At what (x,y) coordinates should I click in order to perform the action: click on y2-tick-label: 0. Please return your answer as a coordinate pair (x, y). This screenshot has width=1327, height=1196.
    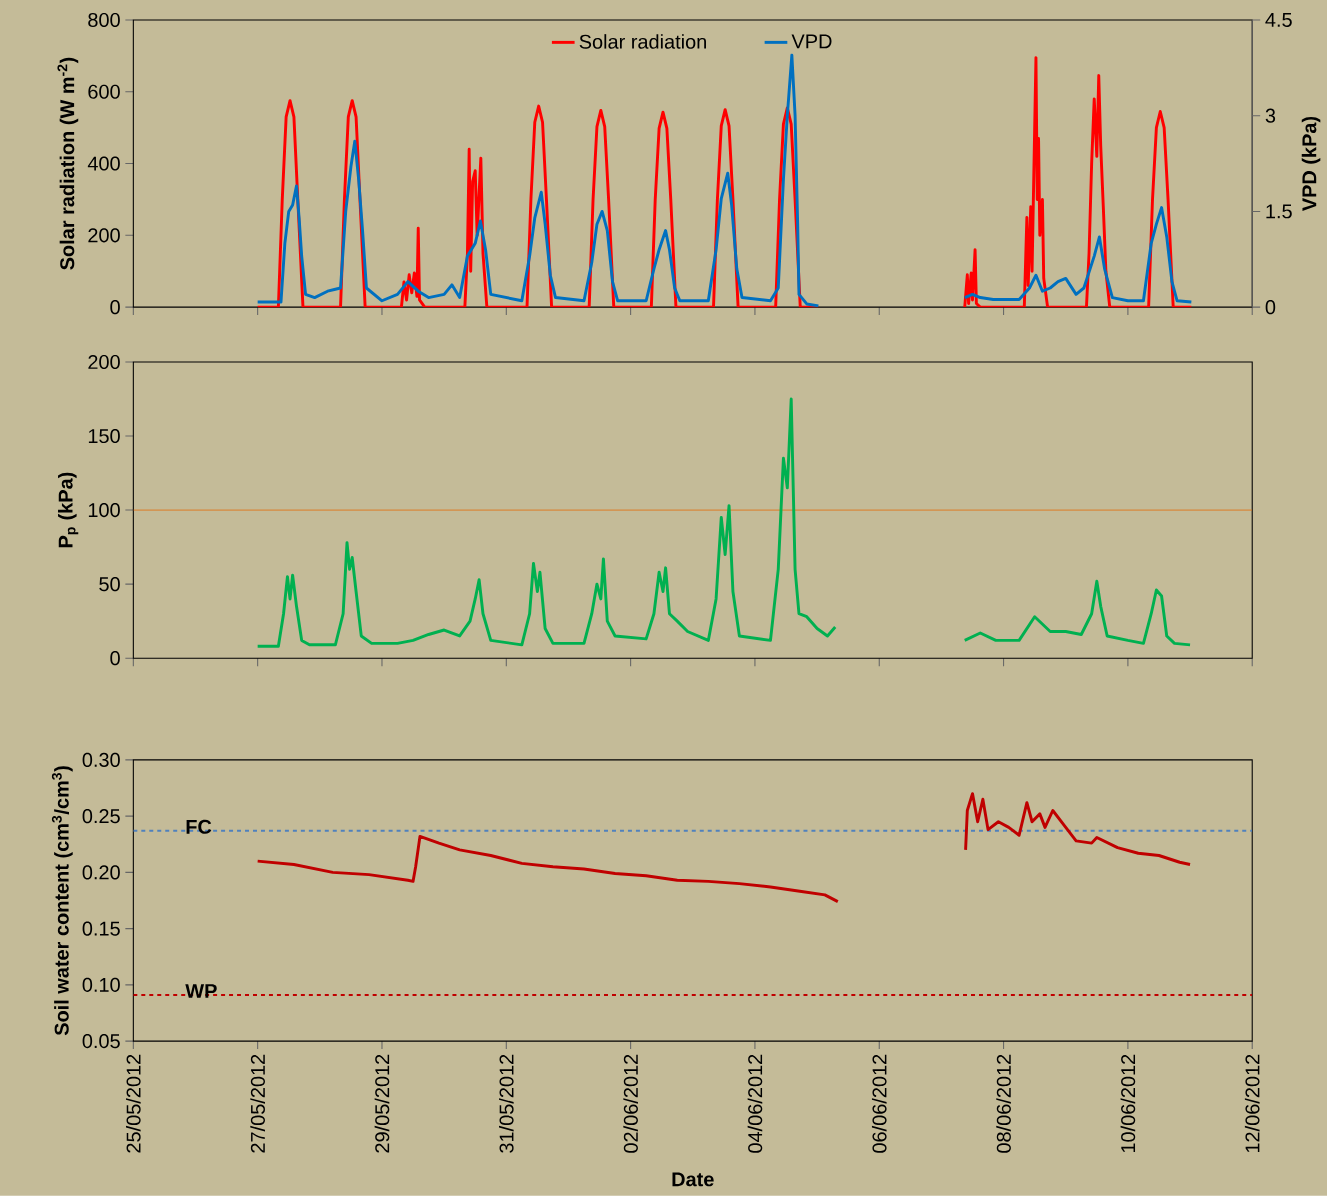
    Looking at the image, I should click on (1270, 307).